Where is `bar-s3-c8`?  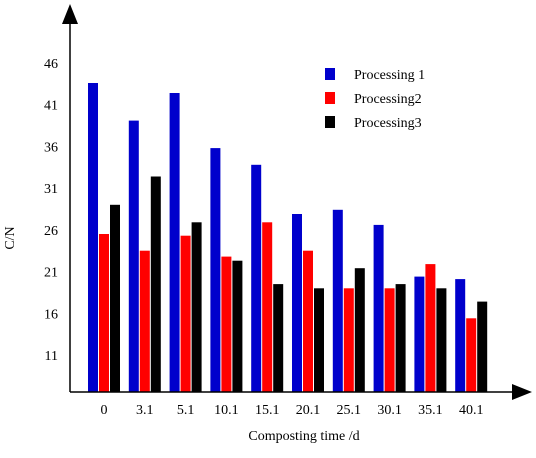 bar-s3-c8 is located at coordinates (441, 340).